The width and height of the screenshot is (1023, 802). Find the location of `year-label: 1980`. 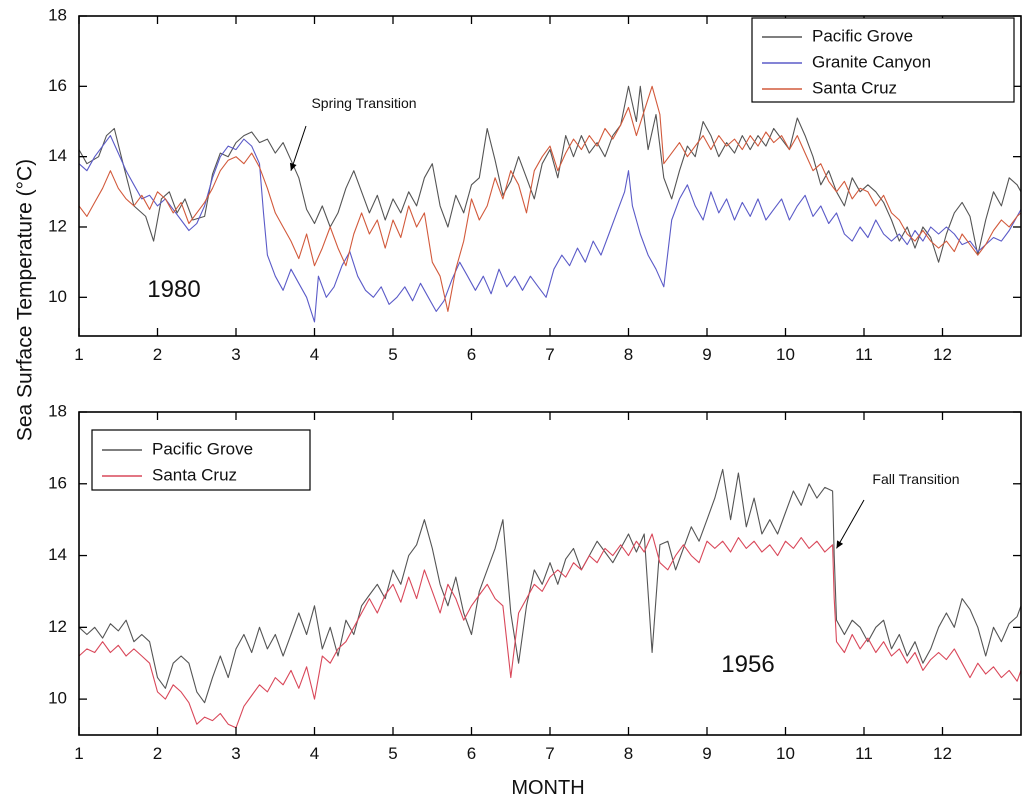

year-label: 1980 is located at coordinates (173, 289).